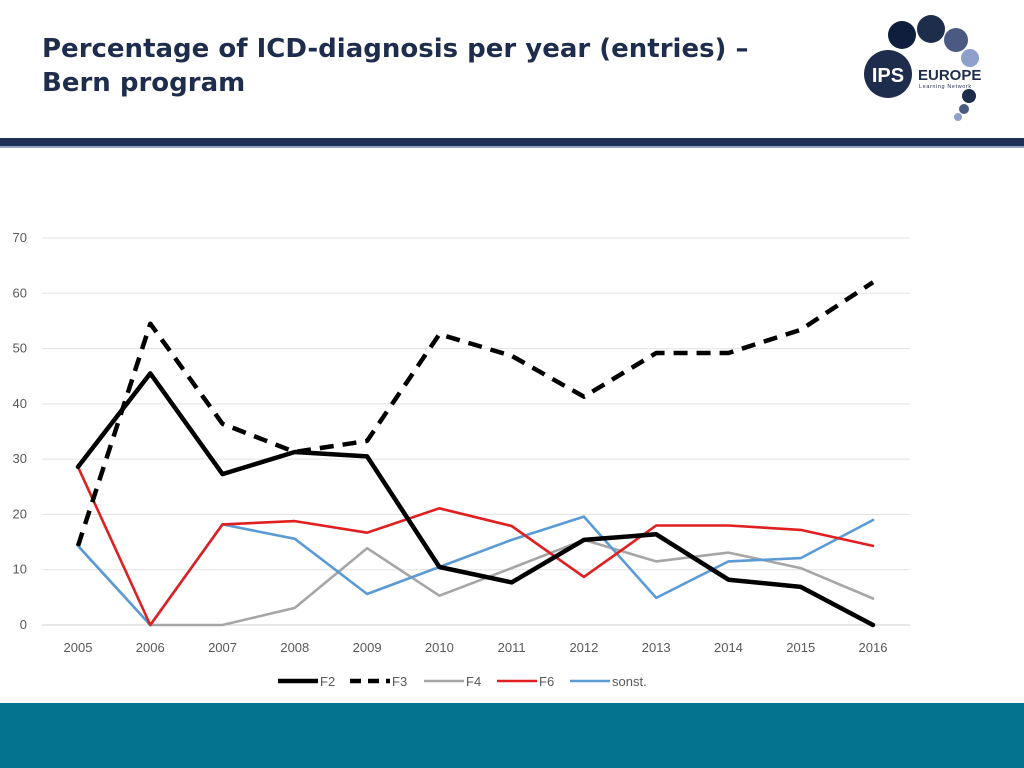 The width and height of the screenshot is (1024, 768). I want to click on ips-europe-logo: IPS EUROPE Learning Network, so click(922, 68).